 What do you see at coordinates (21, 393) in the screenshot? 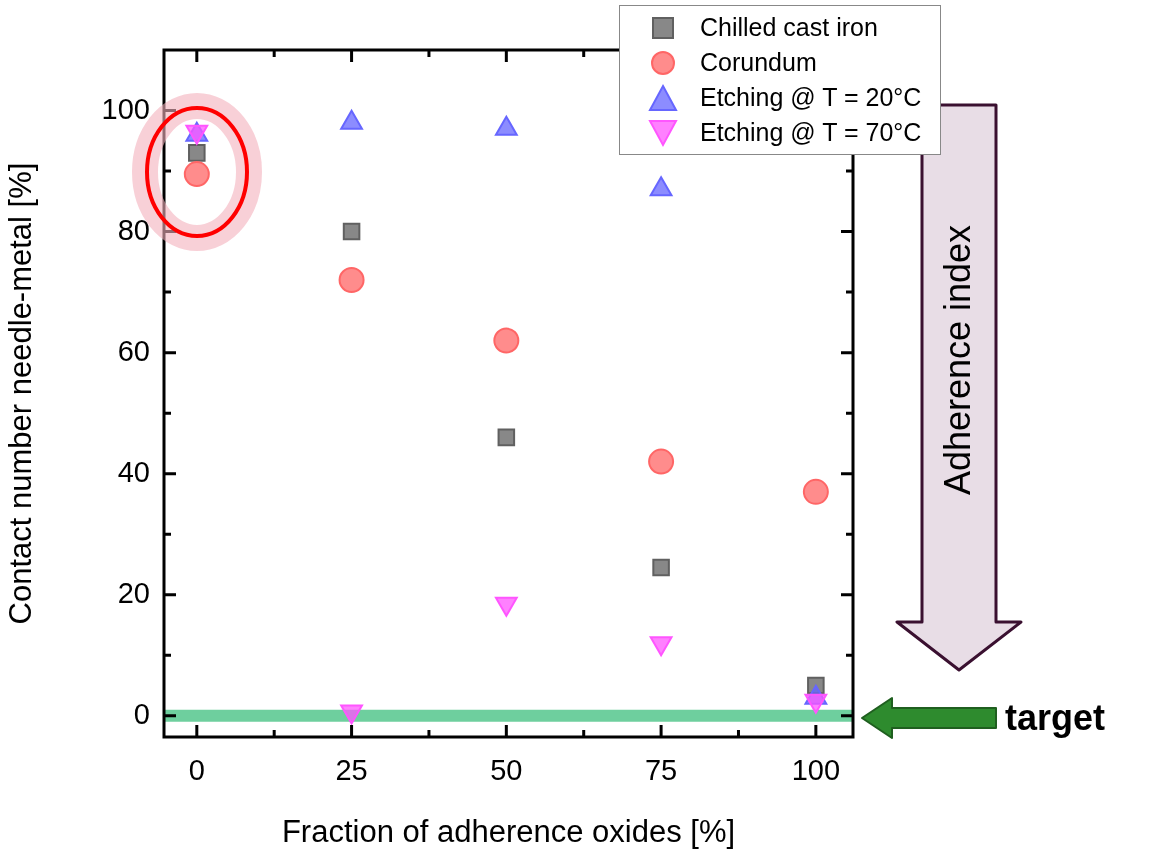
I see `y-axis-title: Contact number needle-metal [%]` at bounding box center [21, 393].